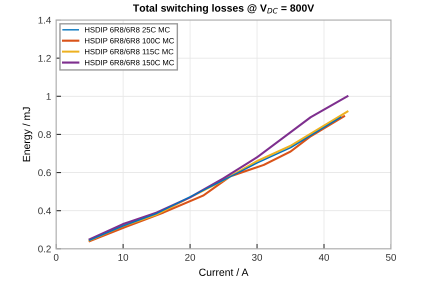  Describe the element at coordinates (123, 257) in the screenshot. I see `x-tick-label: 10` at that location.